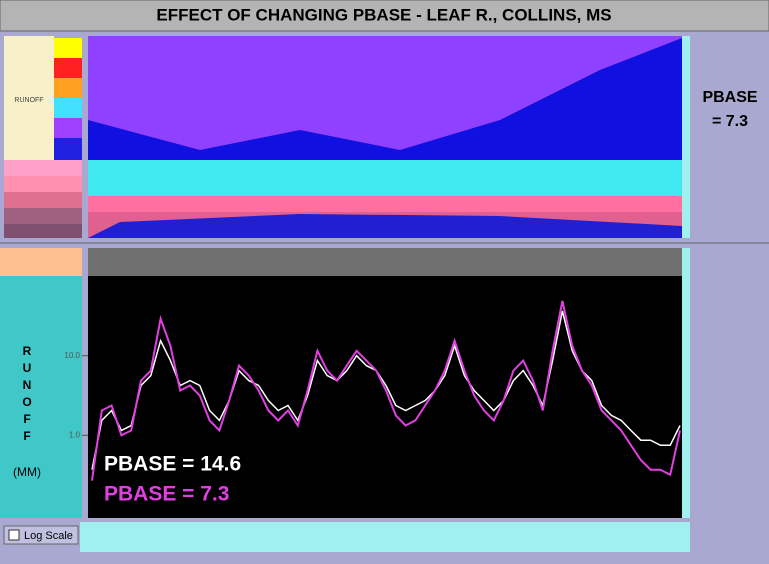 This screenshot has width=769, height=564. Describe the element at coordinates (730, 121) in the screenshot. I see `side-label: = 7.3` at that location.